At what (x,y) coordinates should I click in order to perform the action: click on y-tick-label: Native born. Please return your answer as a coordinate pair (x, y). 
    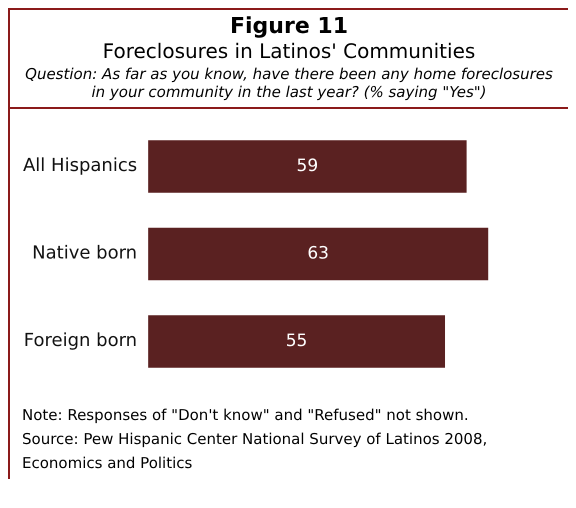
    Looking at the image, I should click on (85, 253).